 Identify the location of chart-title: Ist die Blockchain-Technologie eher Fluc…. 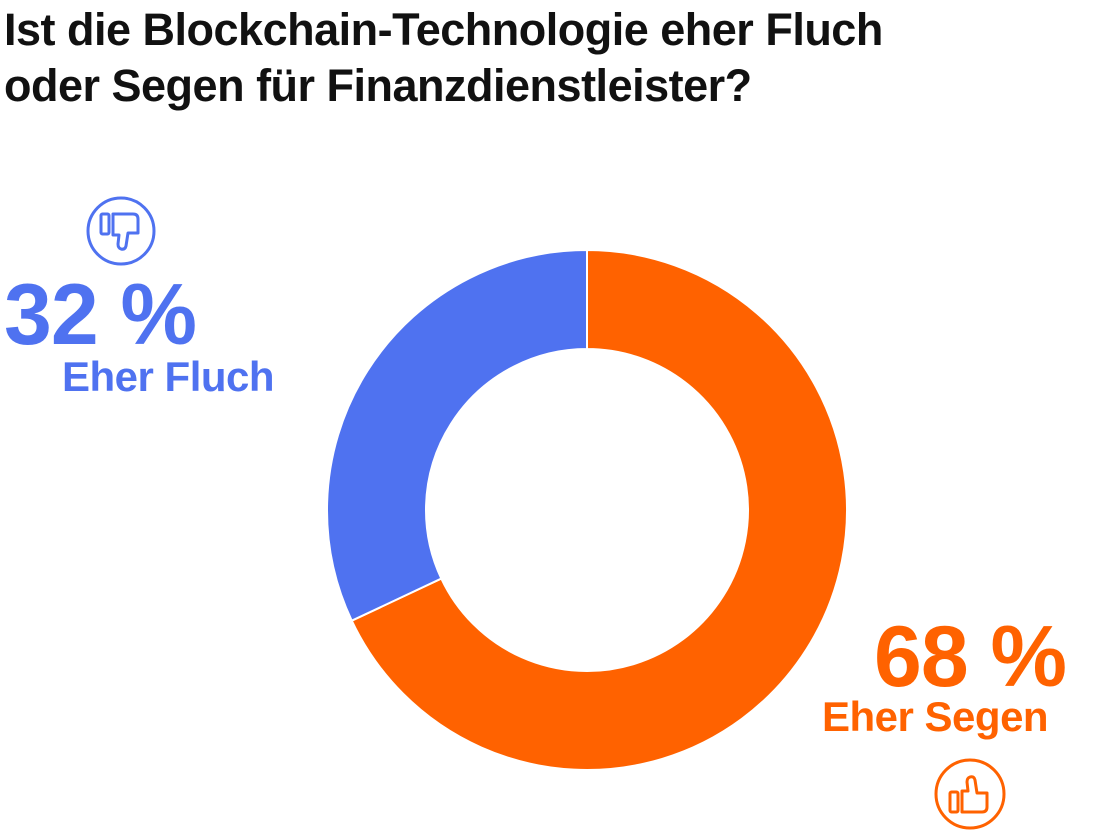
(549, 58).